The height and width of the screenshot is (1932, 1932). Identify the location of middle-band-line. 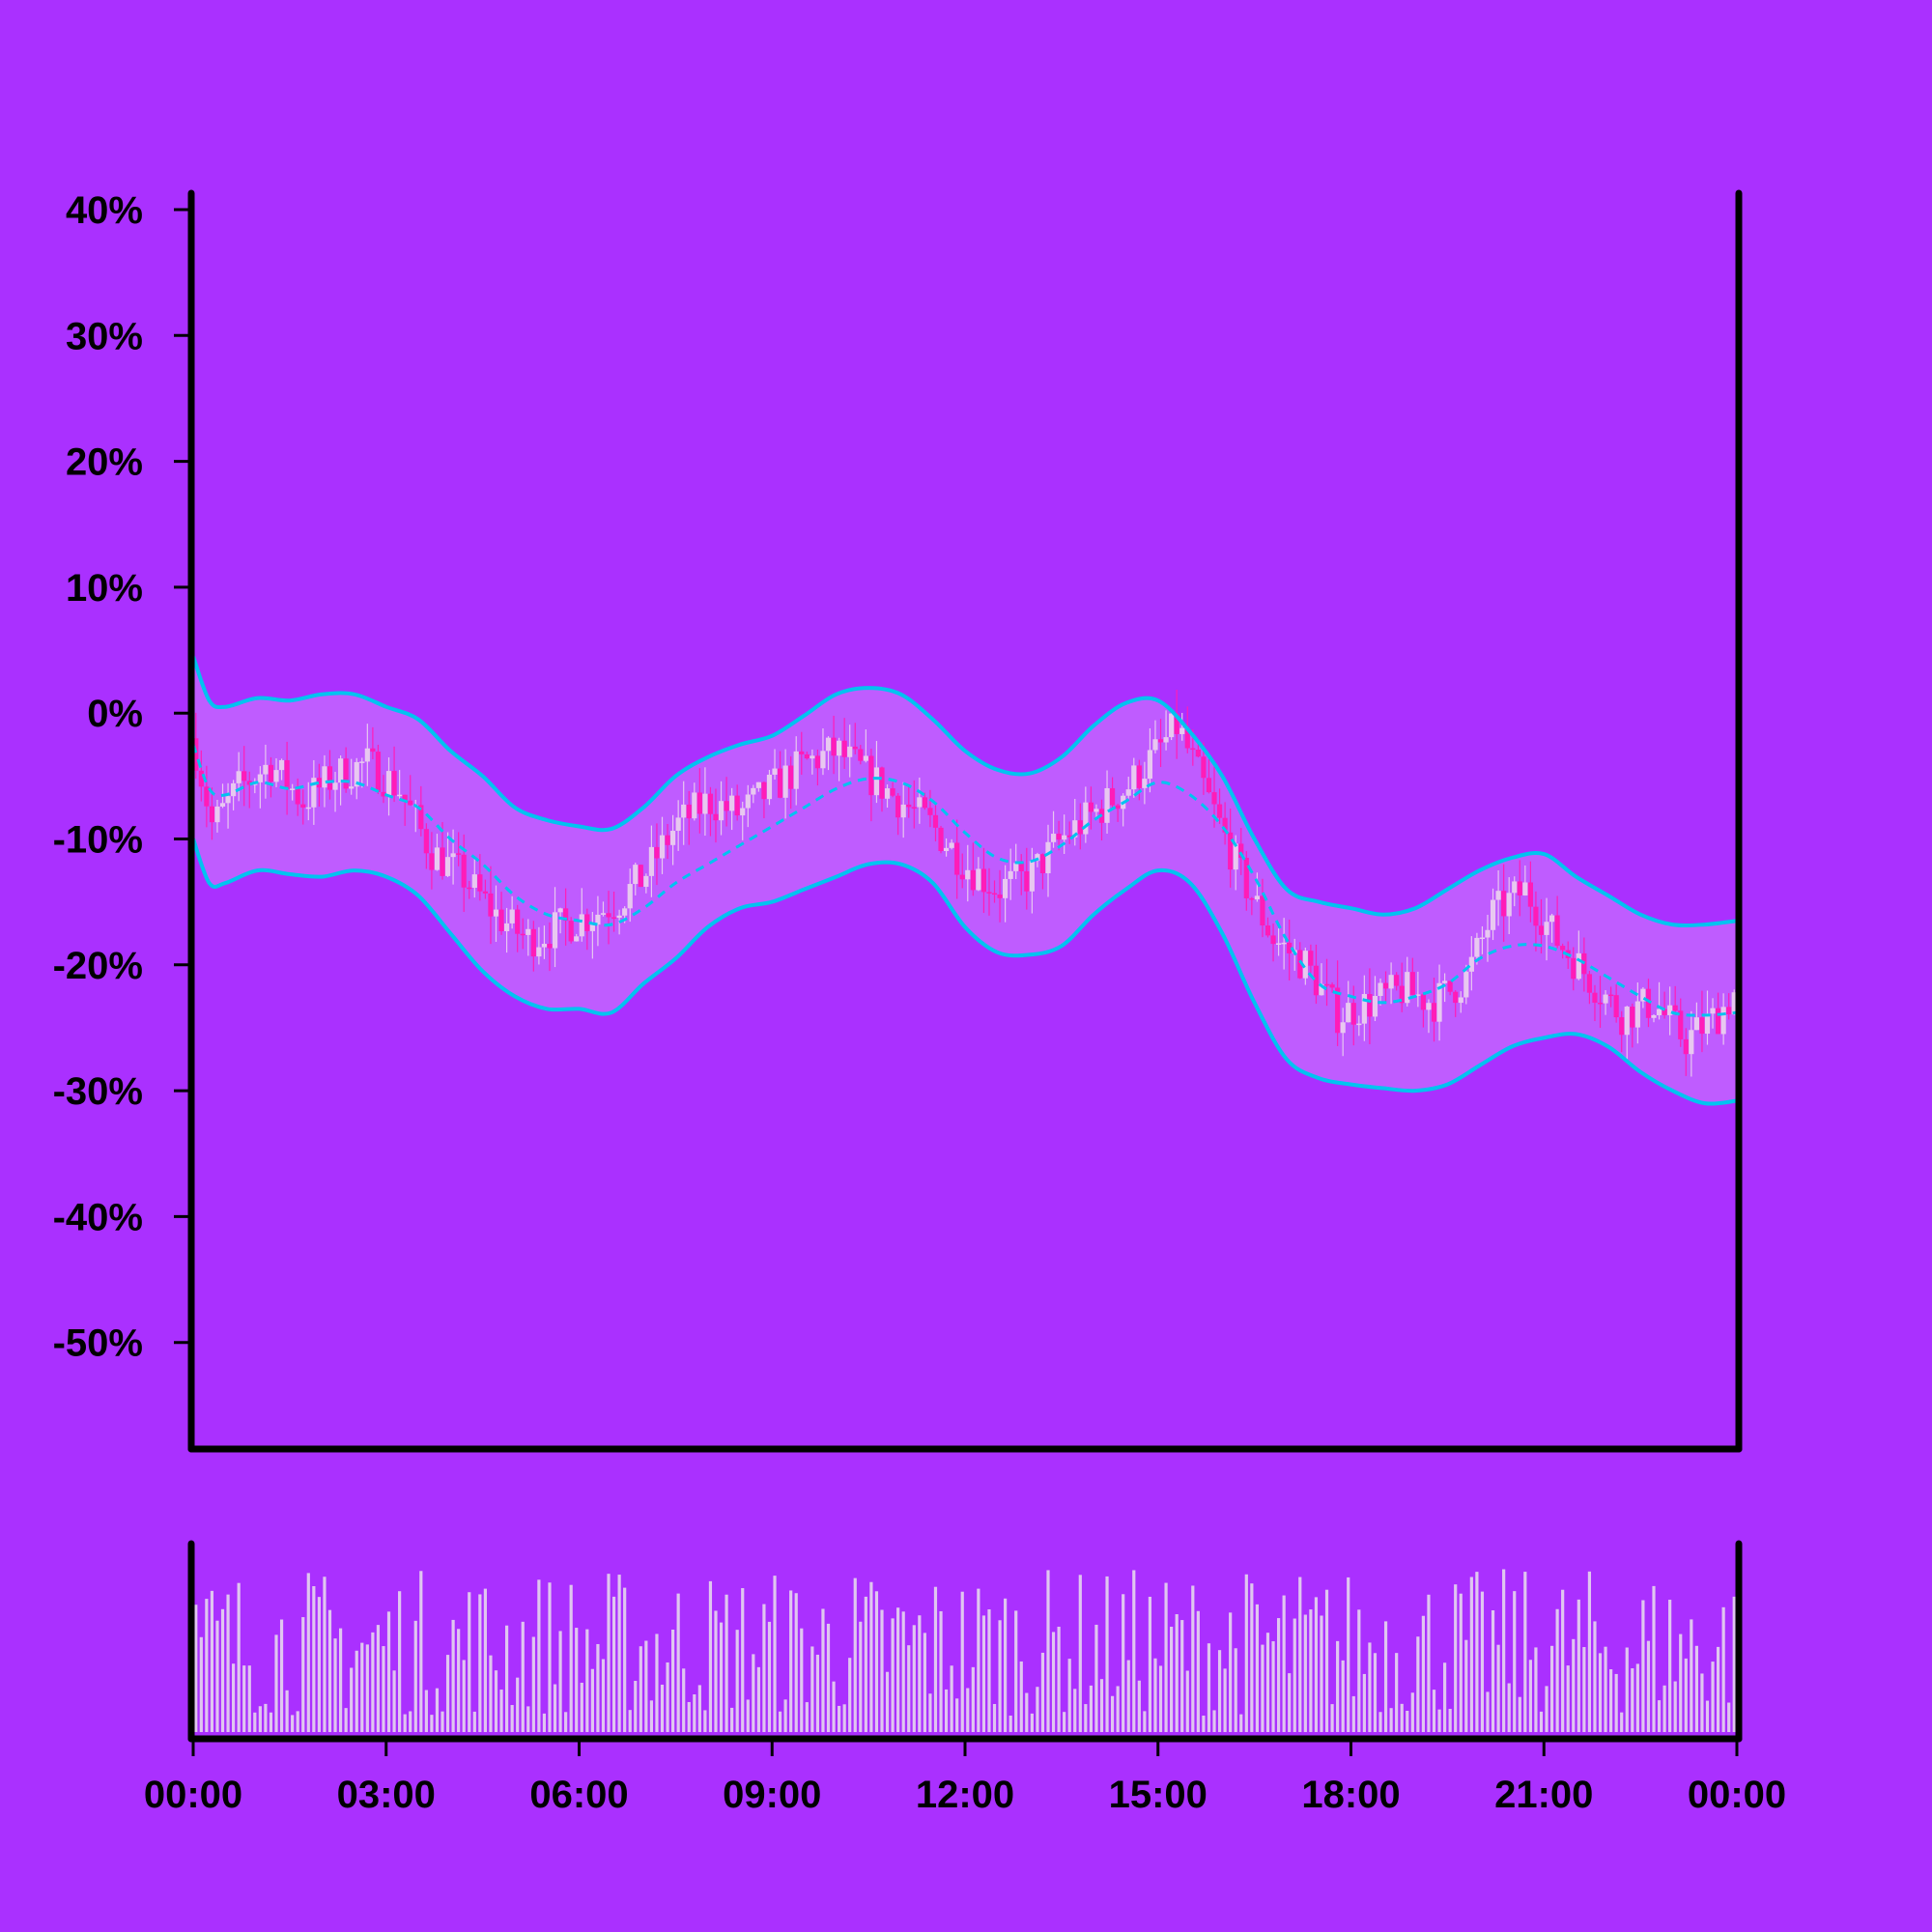
(964, 880).